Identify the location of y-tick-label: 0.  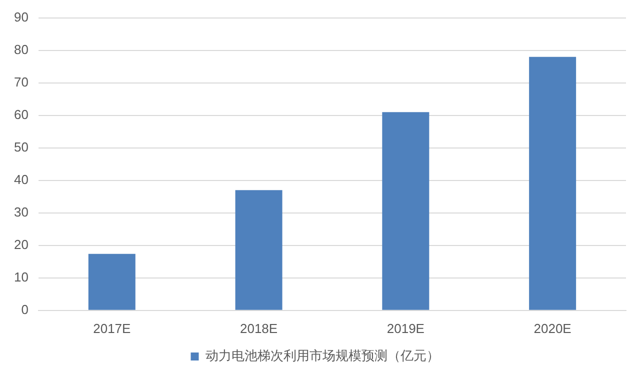
(24, 309).